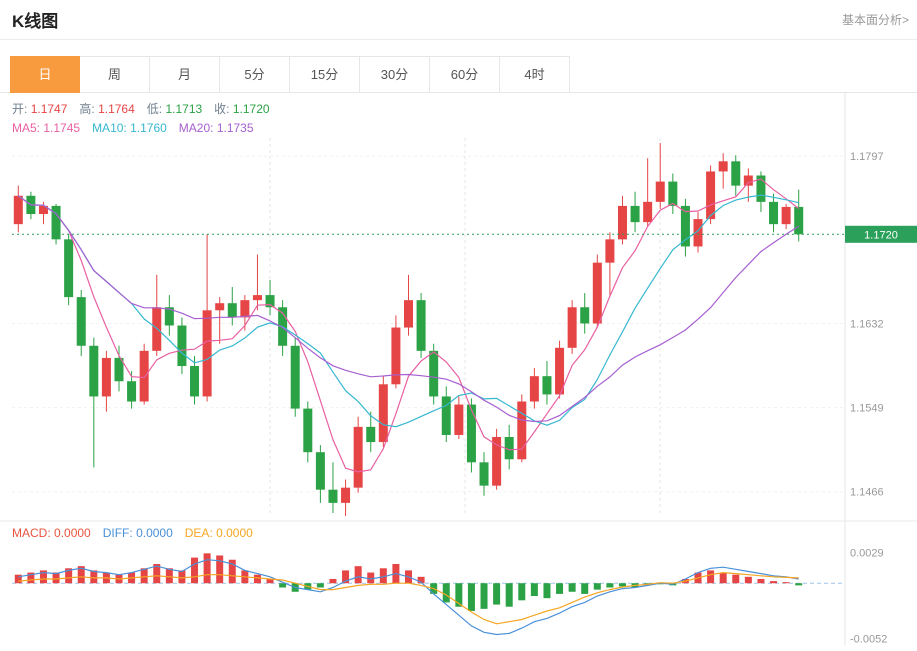 This screenshot has width=917, height=651. I want to click on tab-5分: 5分, so click(255, 74).